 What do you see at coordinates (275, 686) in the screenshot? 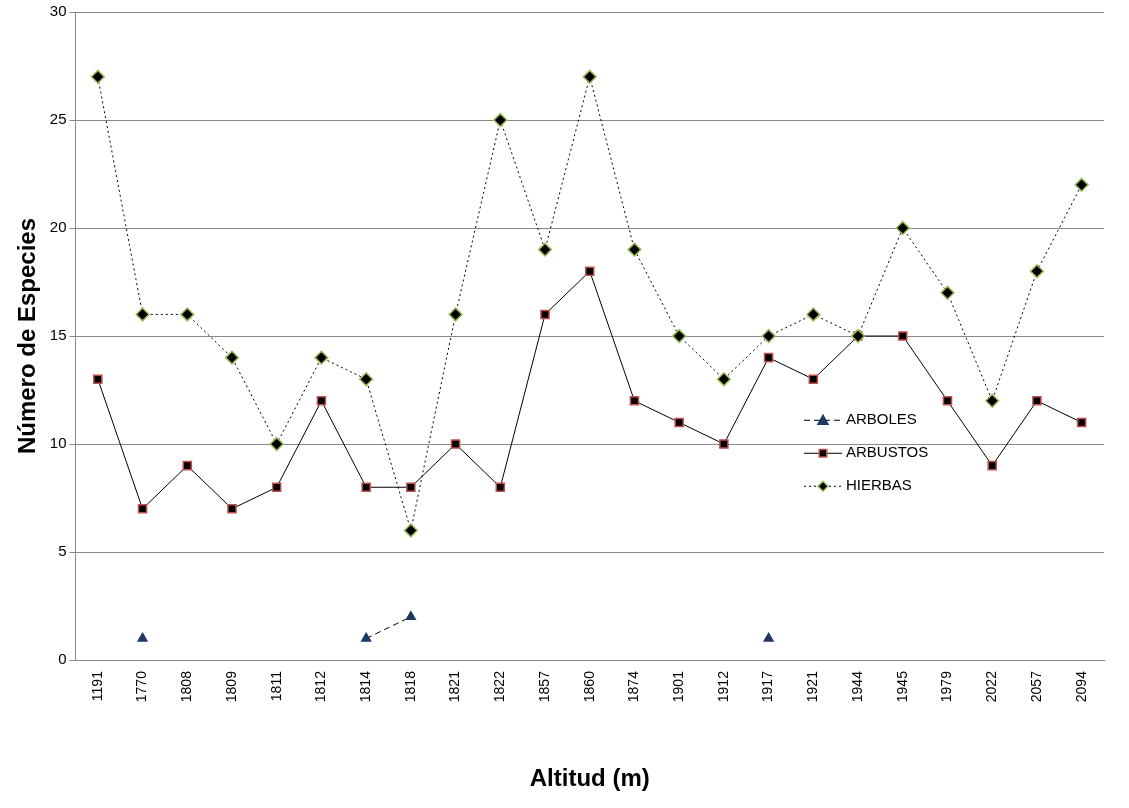
I see `x-tick-label: 1811` at bounding box center [275, 686].